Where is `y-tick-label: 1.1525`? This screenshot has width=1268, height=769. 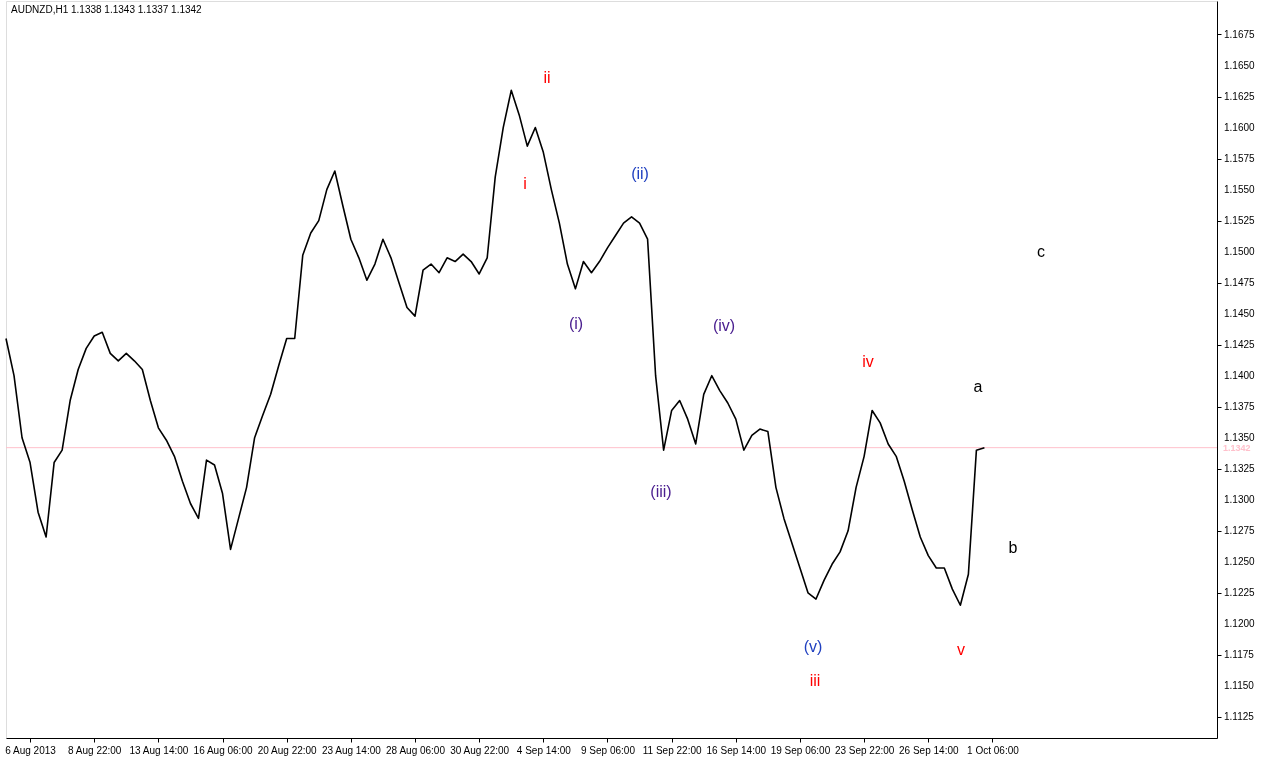 y-tick-label: 1.1525 is located at coordinates (1240, 220).